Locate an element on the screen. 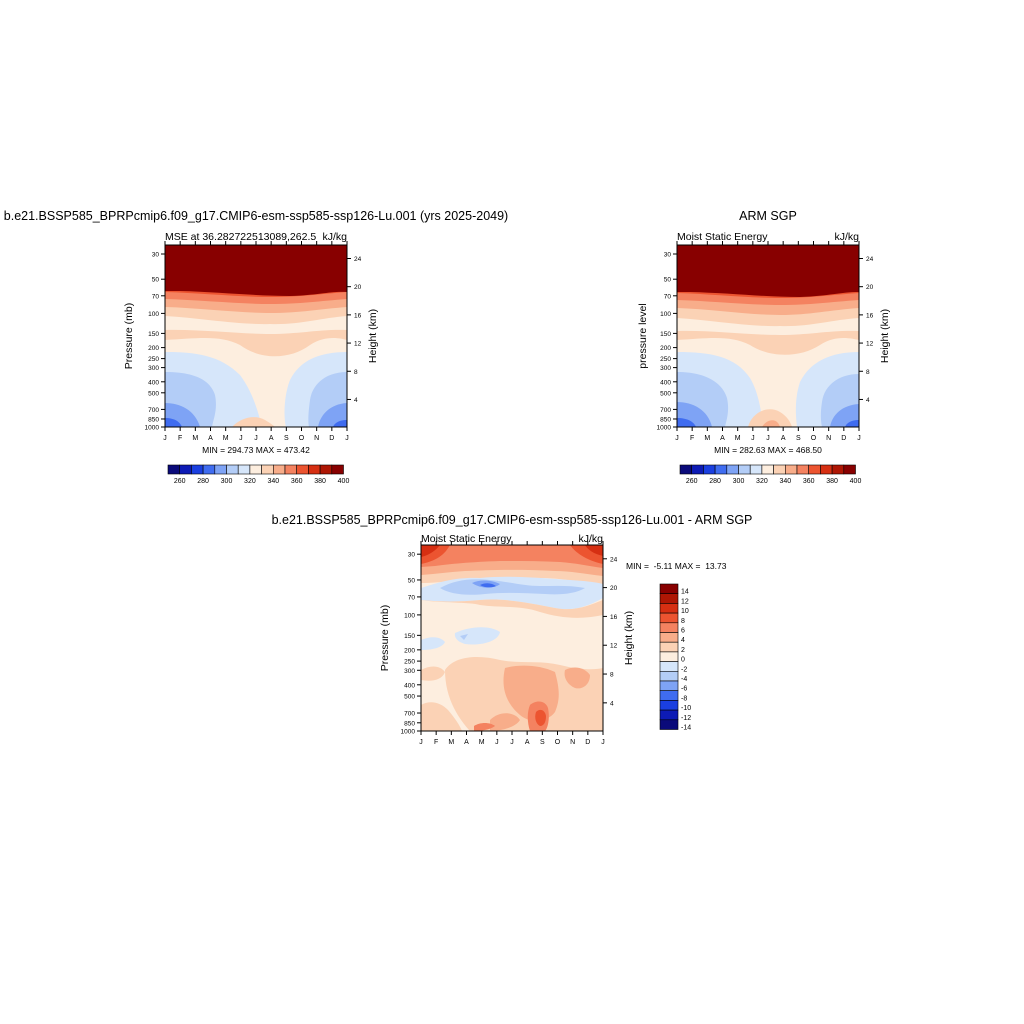  panel-obs-xtick-label: M is located at coordinates (707, 438).